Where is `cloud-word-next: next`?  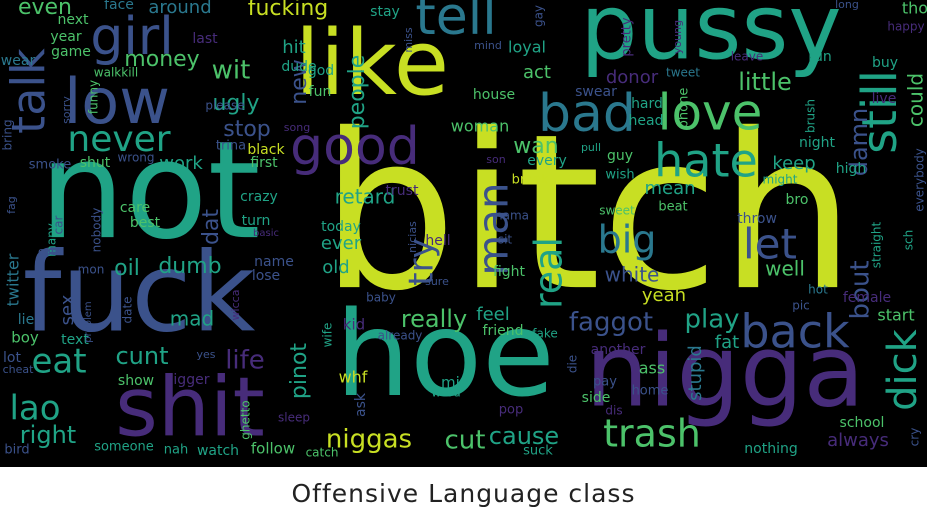
cloud-word-next: next is located at coordinates (73, 20).